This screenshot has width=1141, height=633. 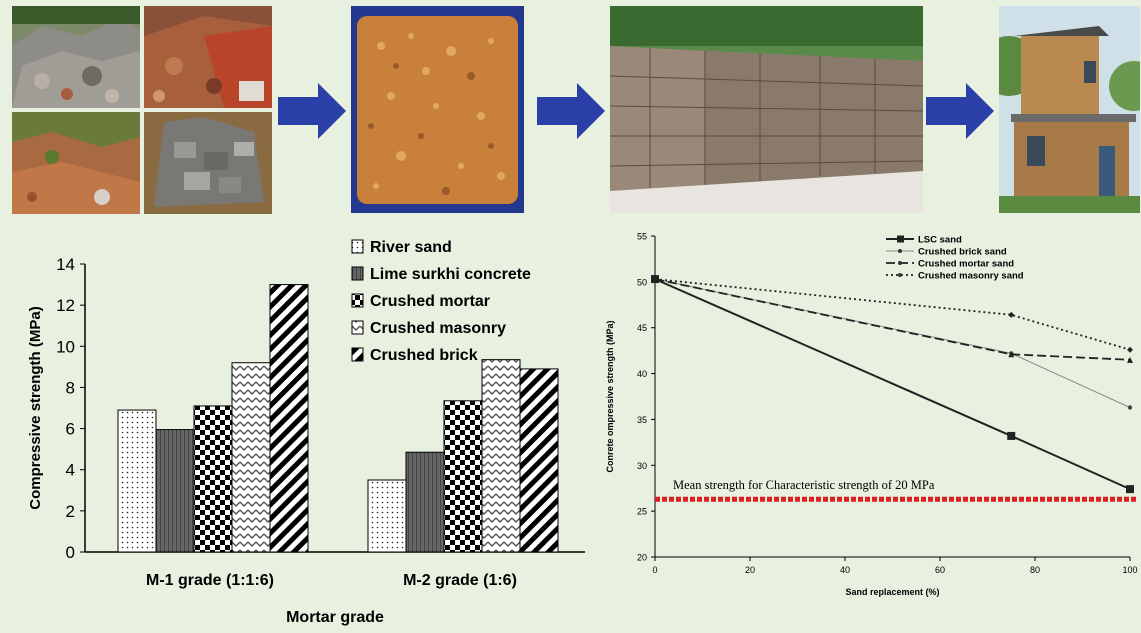 I want to click on y-axis-title: Conrete ompressive strength (MPa), so click(x=610, y=396).